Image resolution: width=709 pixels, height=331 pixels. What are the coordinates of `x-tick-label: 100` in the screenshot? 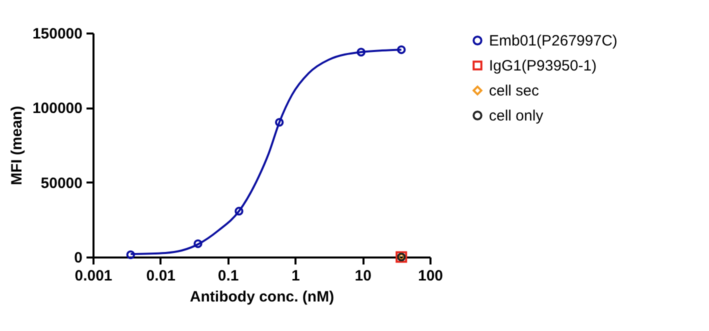 It's located at (431, 276).